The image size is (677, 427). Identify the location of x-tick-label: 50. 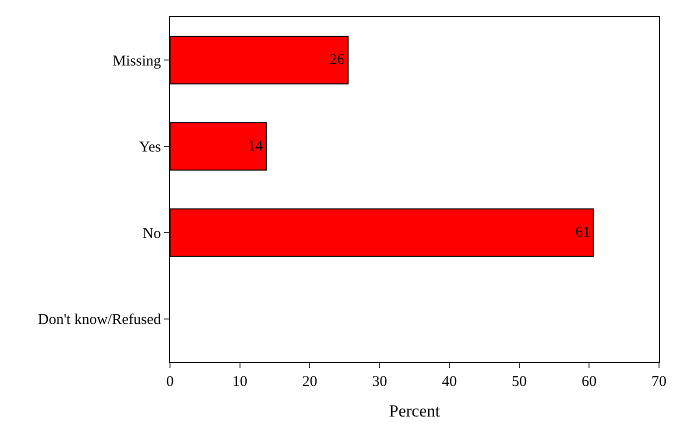
(519, 382).